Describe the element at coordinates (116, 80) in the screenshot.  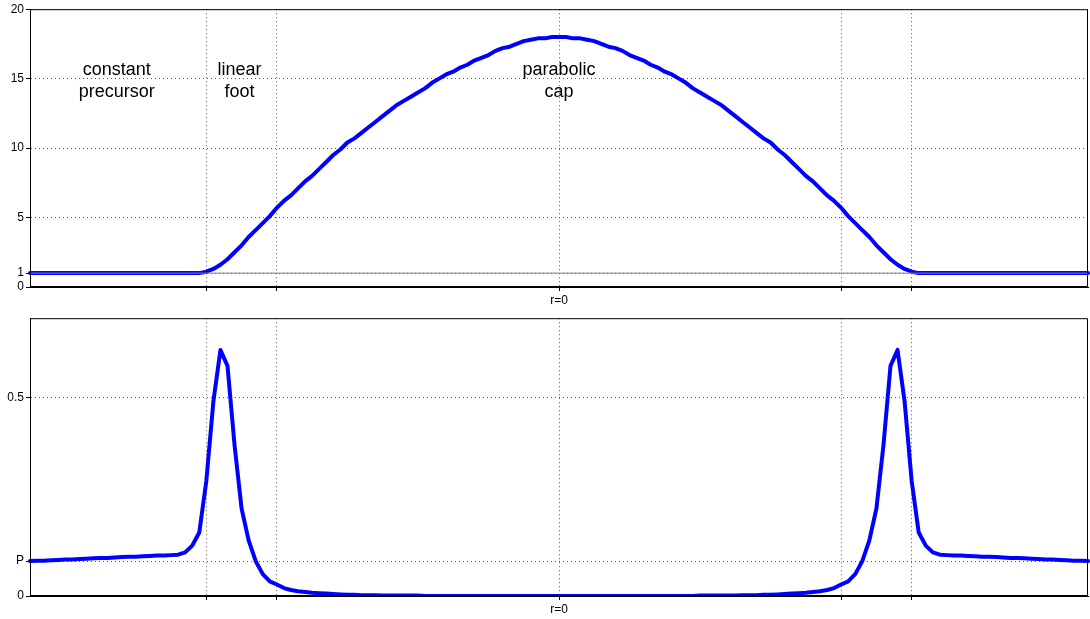
I see `annotation: constant precursor` at that location.